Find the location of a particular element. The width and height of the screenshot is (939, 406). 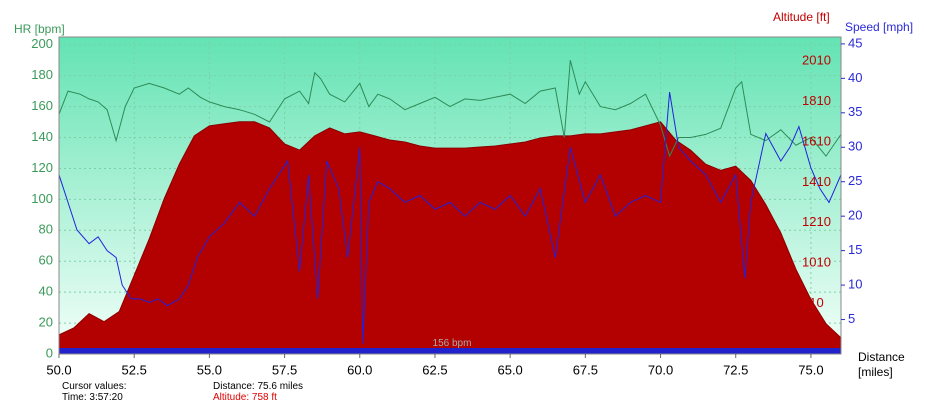

cursor-altitude: Altitude: 758 ft is located at coordinates (245, 397).